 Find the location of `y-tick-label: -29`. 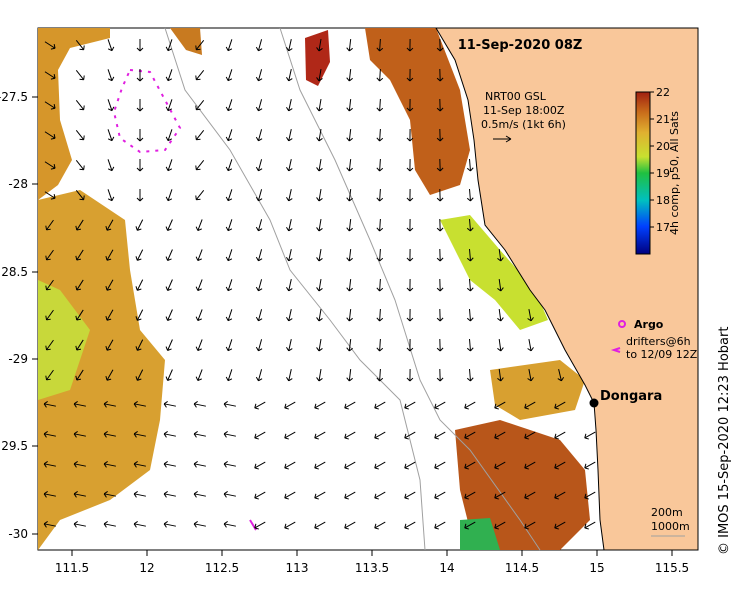

y-tick-label: -29 is located at coordinates (18, 359).